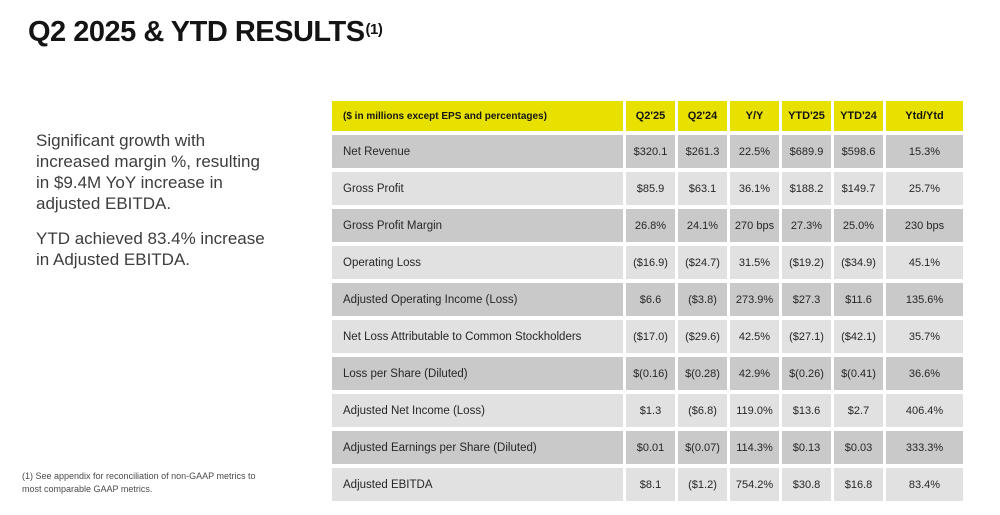  I want to click on row-label: Adjusted Operating Income (Loss), so click(477, 299).